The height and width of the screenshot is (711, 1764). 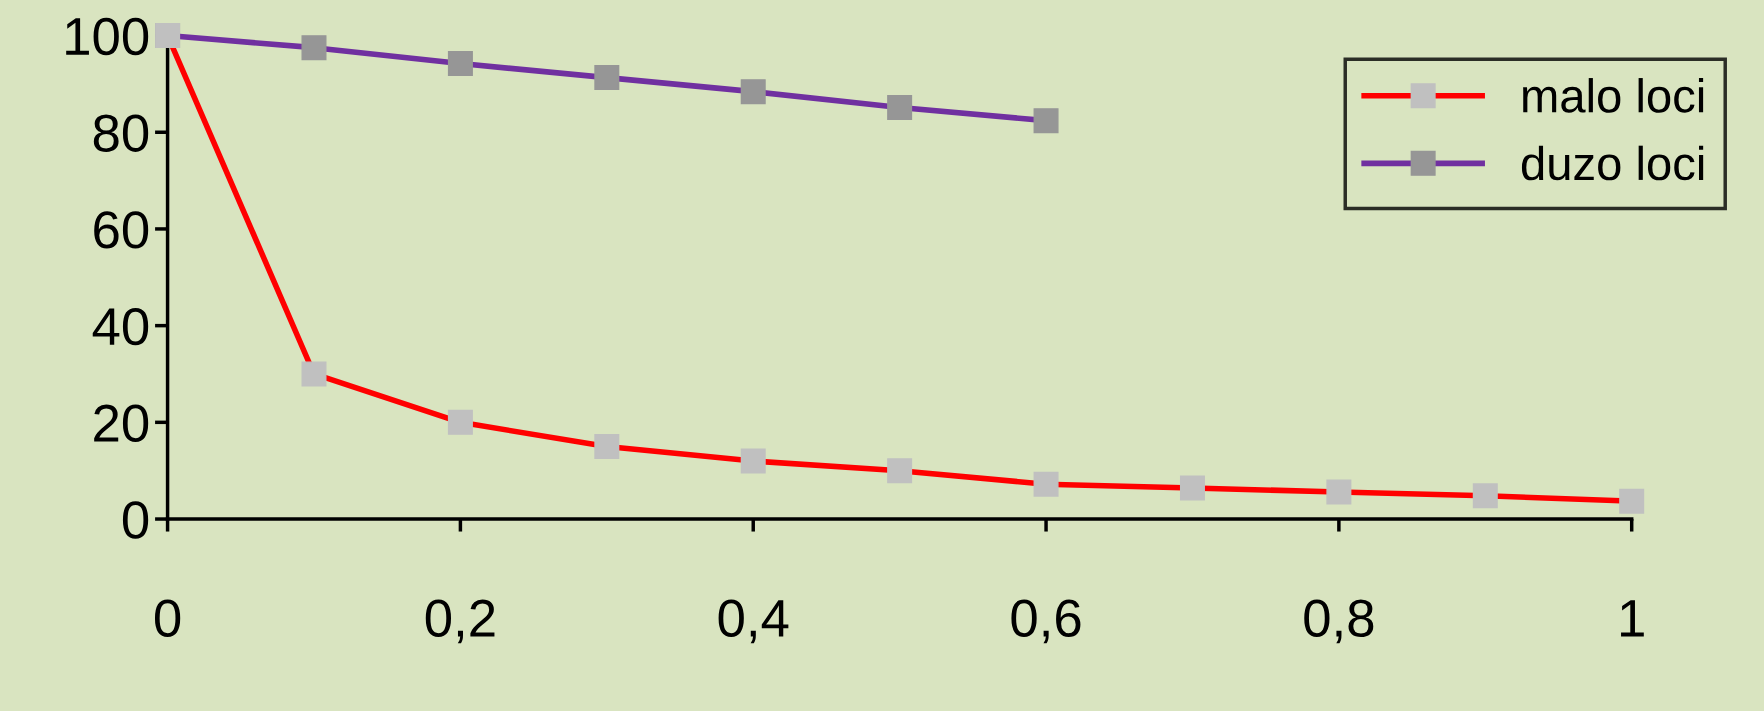 I want to click on legend-label: malo loci, so click(x=1613, y=95).